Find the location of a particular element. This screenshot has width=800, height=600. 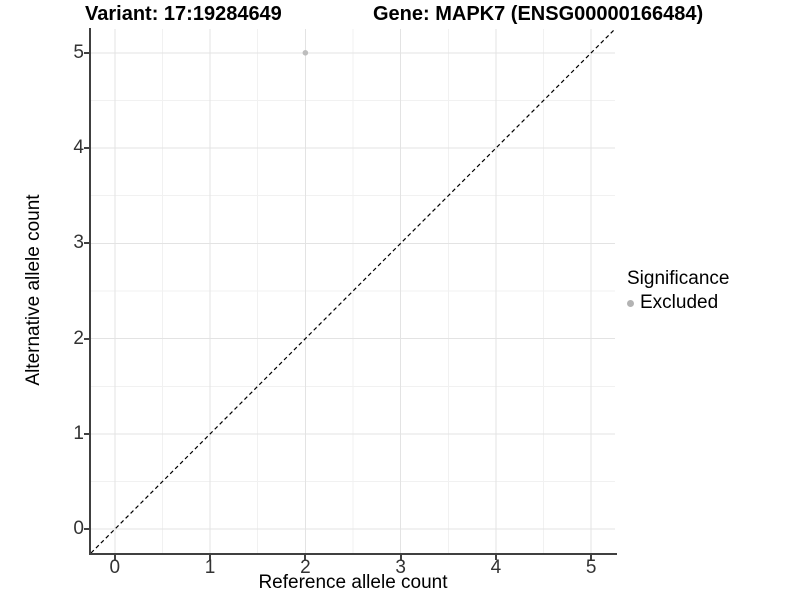

legend: Significance Excluded is located at coordinates (678, 291).